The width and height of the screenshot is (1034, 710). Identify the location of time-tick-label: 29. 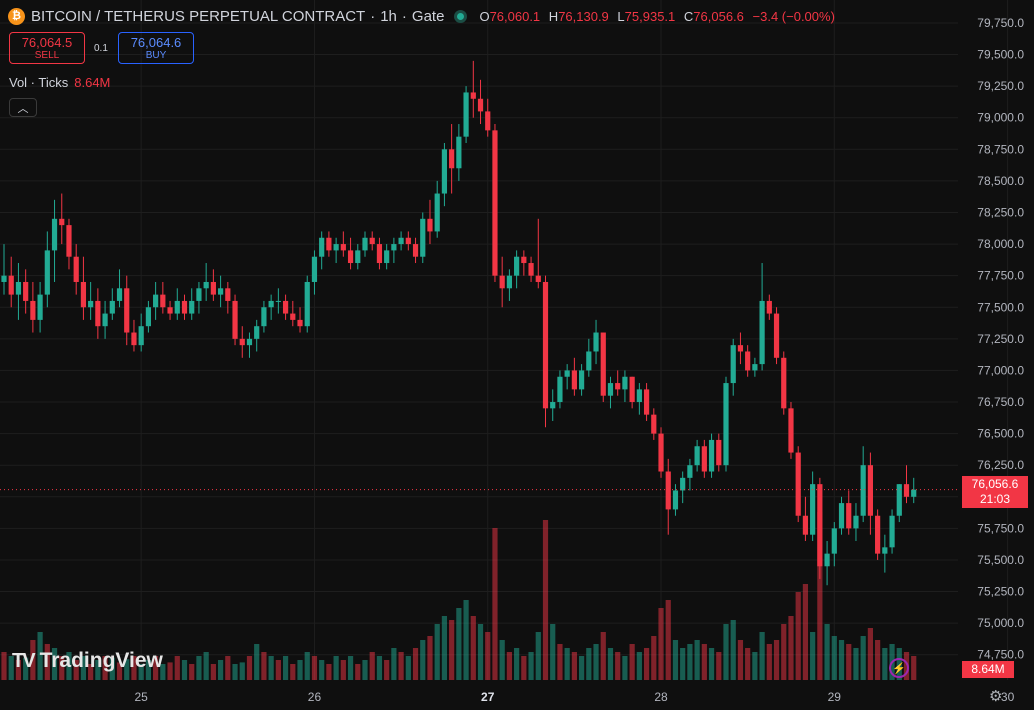
(835, 697).